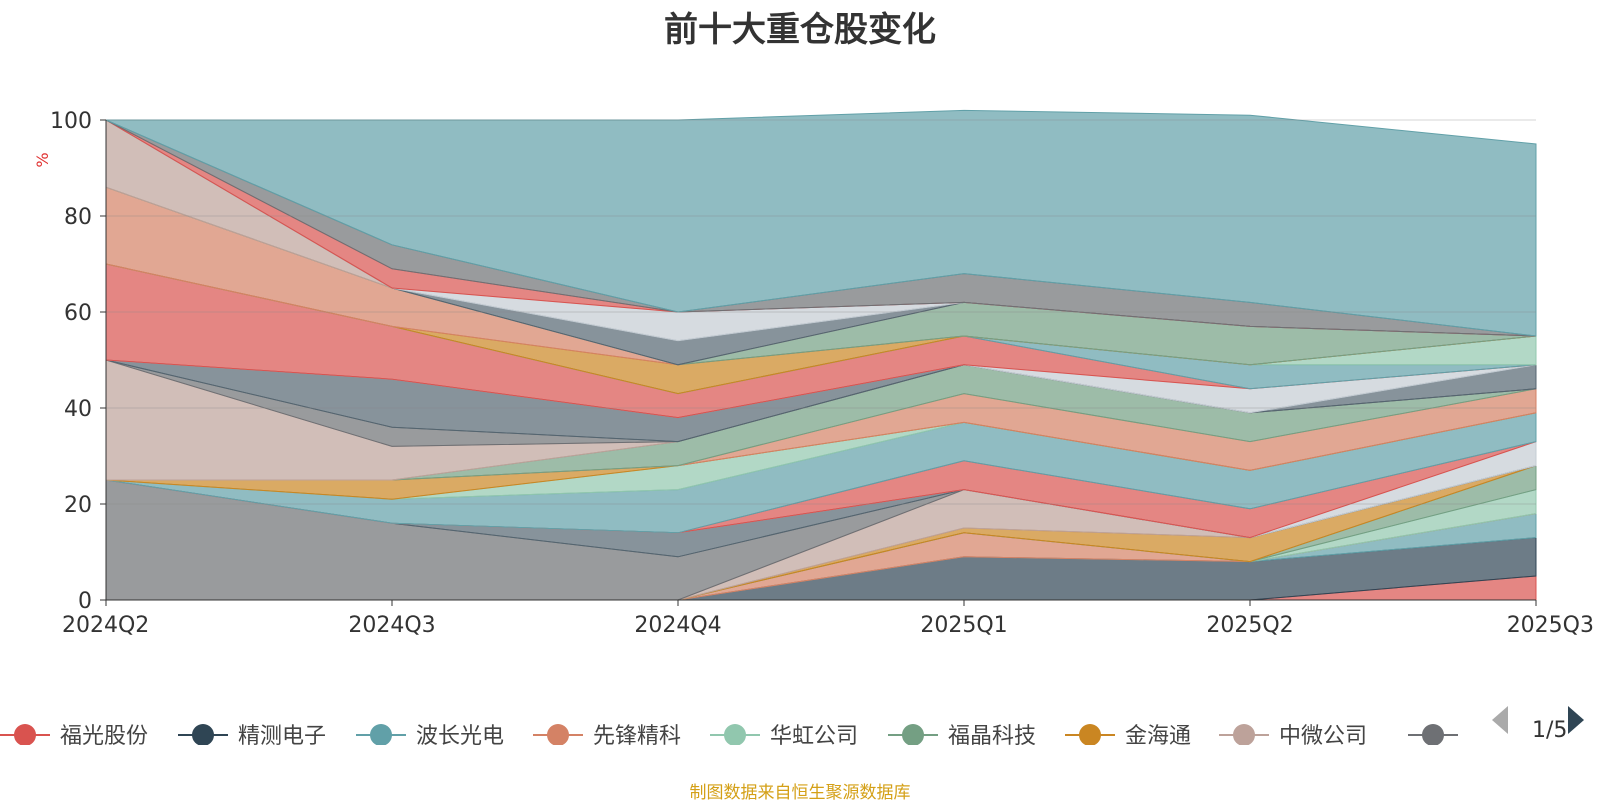 The height and width of the screenshot is (803, 1600). I want to click on chart-title: 前十大重仓股变化, so click(800, 30).